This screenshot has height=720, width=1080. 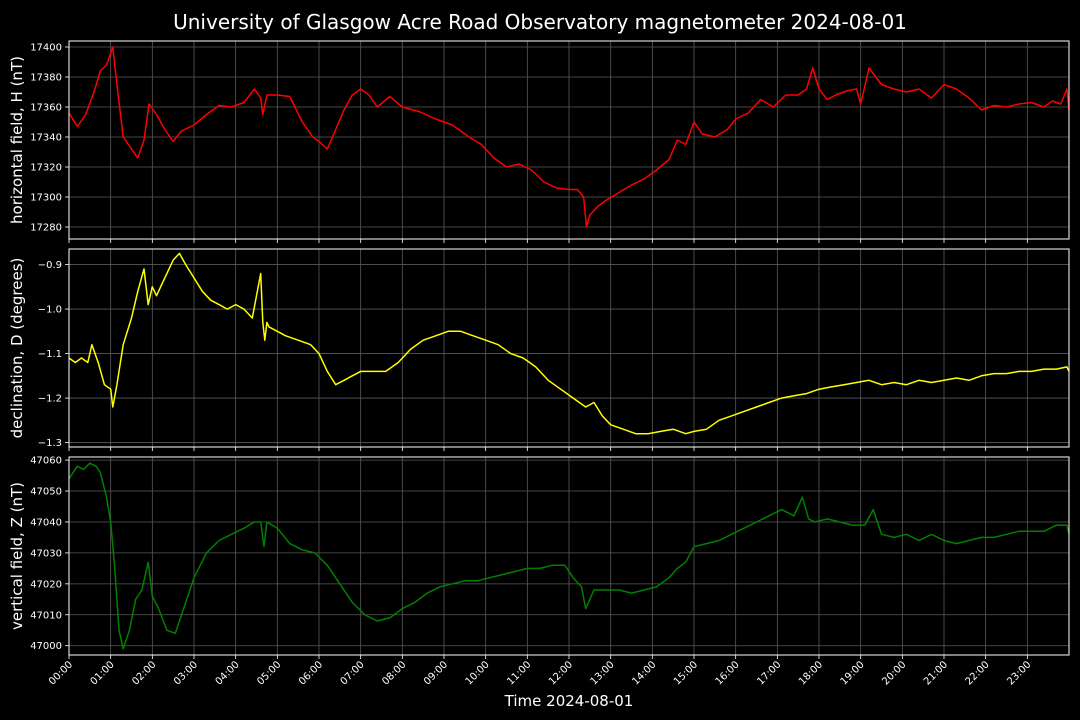 What do you see at coordinates (50, 354) in the screenshot?
I see `y-tick-label: −1.1` at bounding box center [50, 354].